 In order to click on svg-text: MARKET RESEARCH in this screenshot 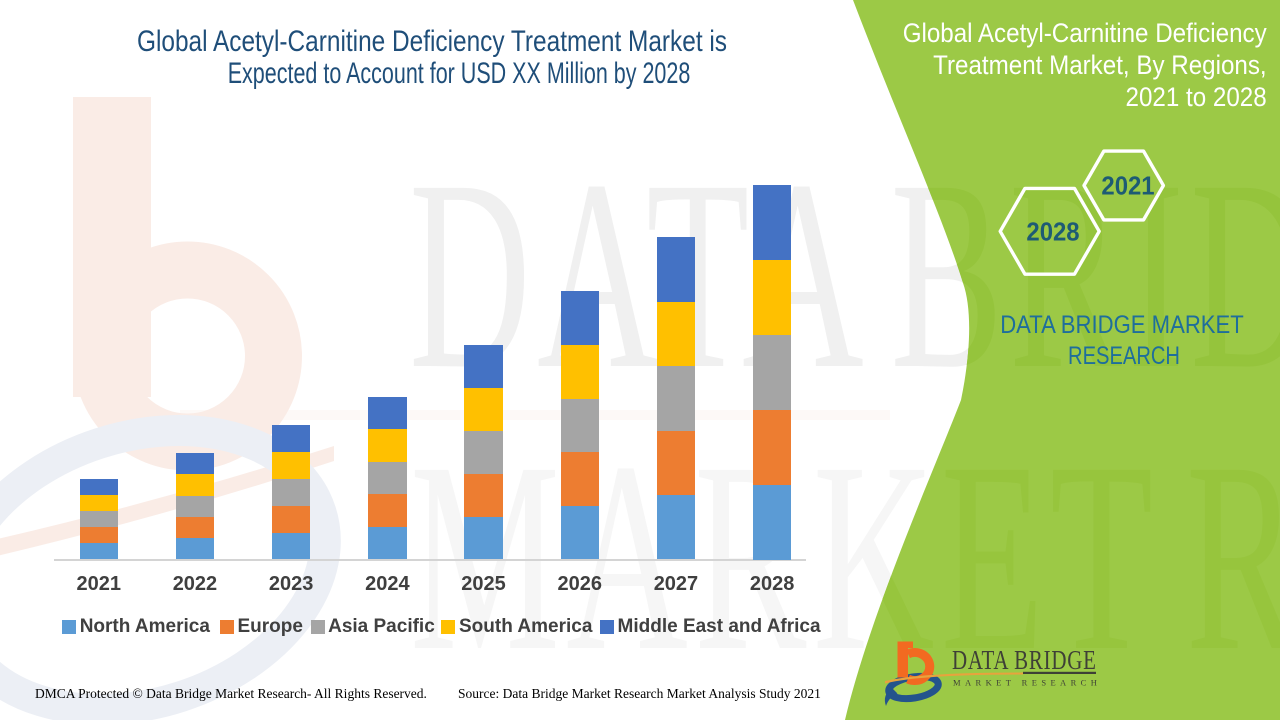, I will do `click(1027, 683)`.